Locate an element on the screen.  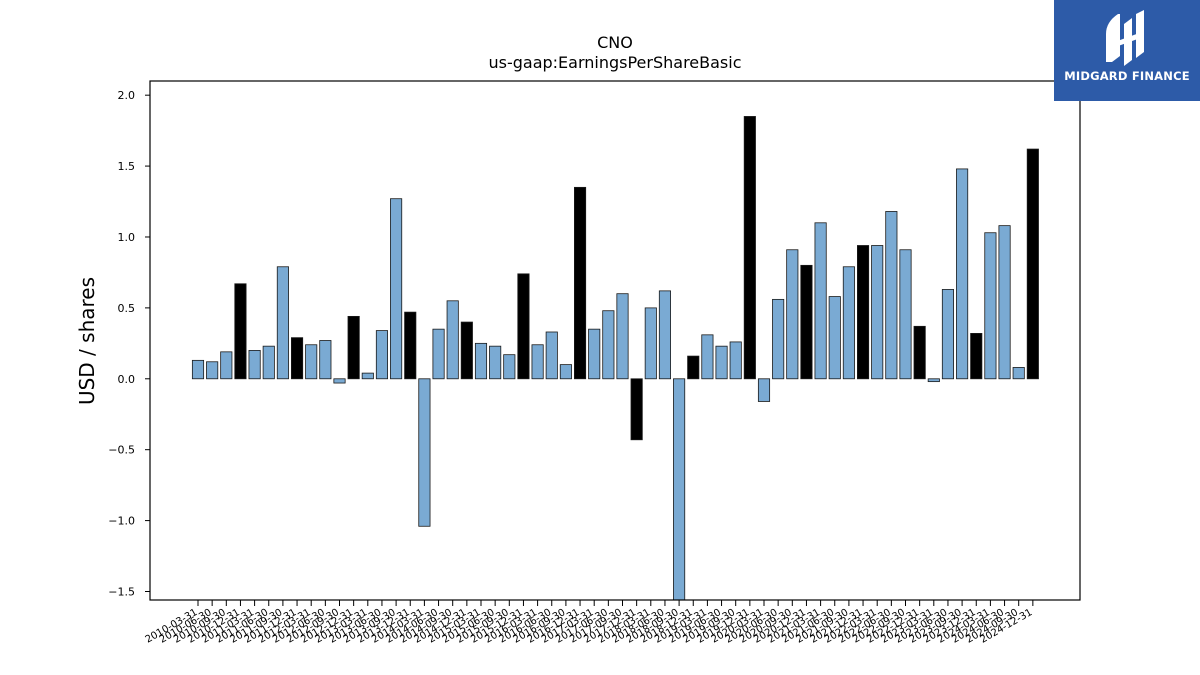
brand-logo: MIDGARD FINANCE is located at coordinates (1127, 50).